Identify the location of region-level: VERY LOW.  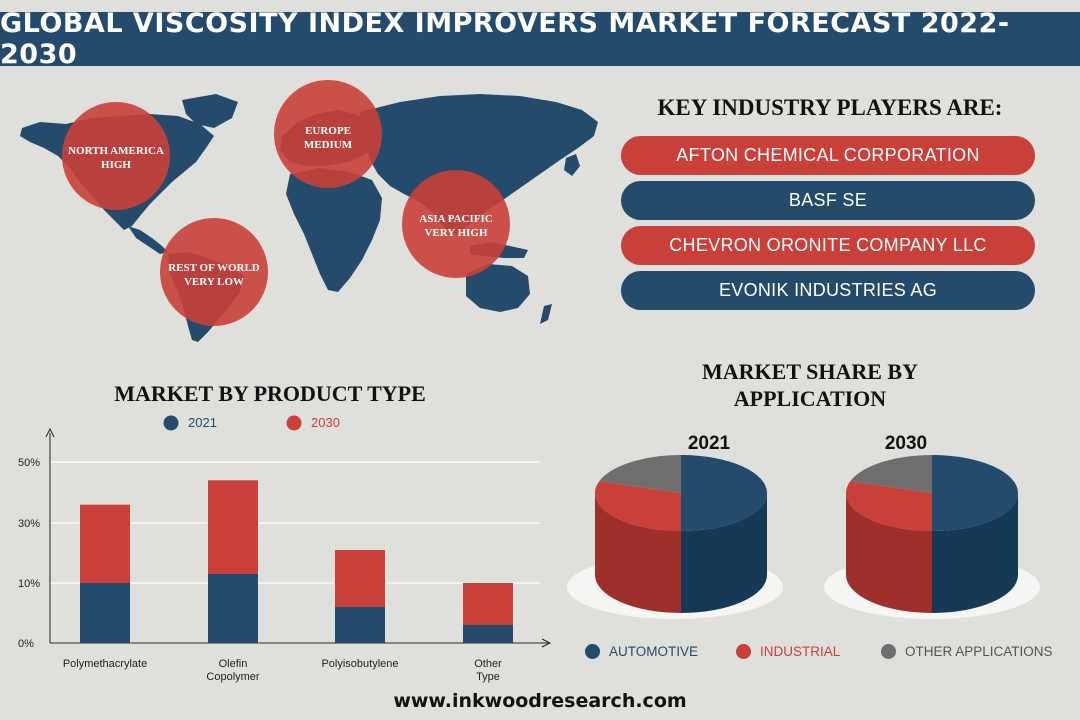
(214, 282).